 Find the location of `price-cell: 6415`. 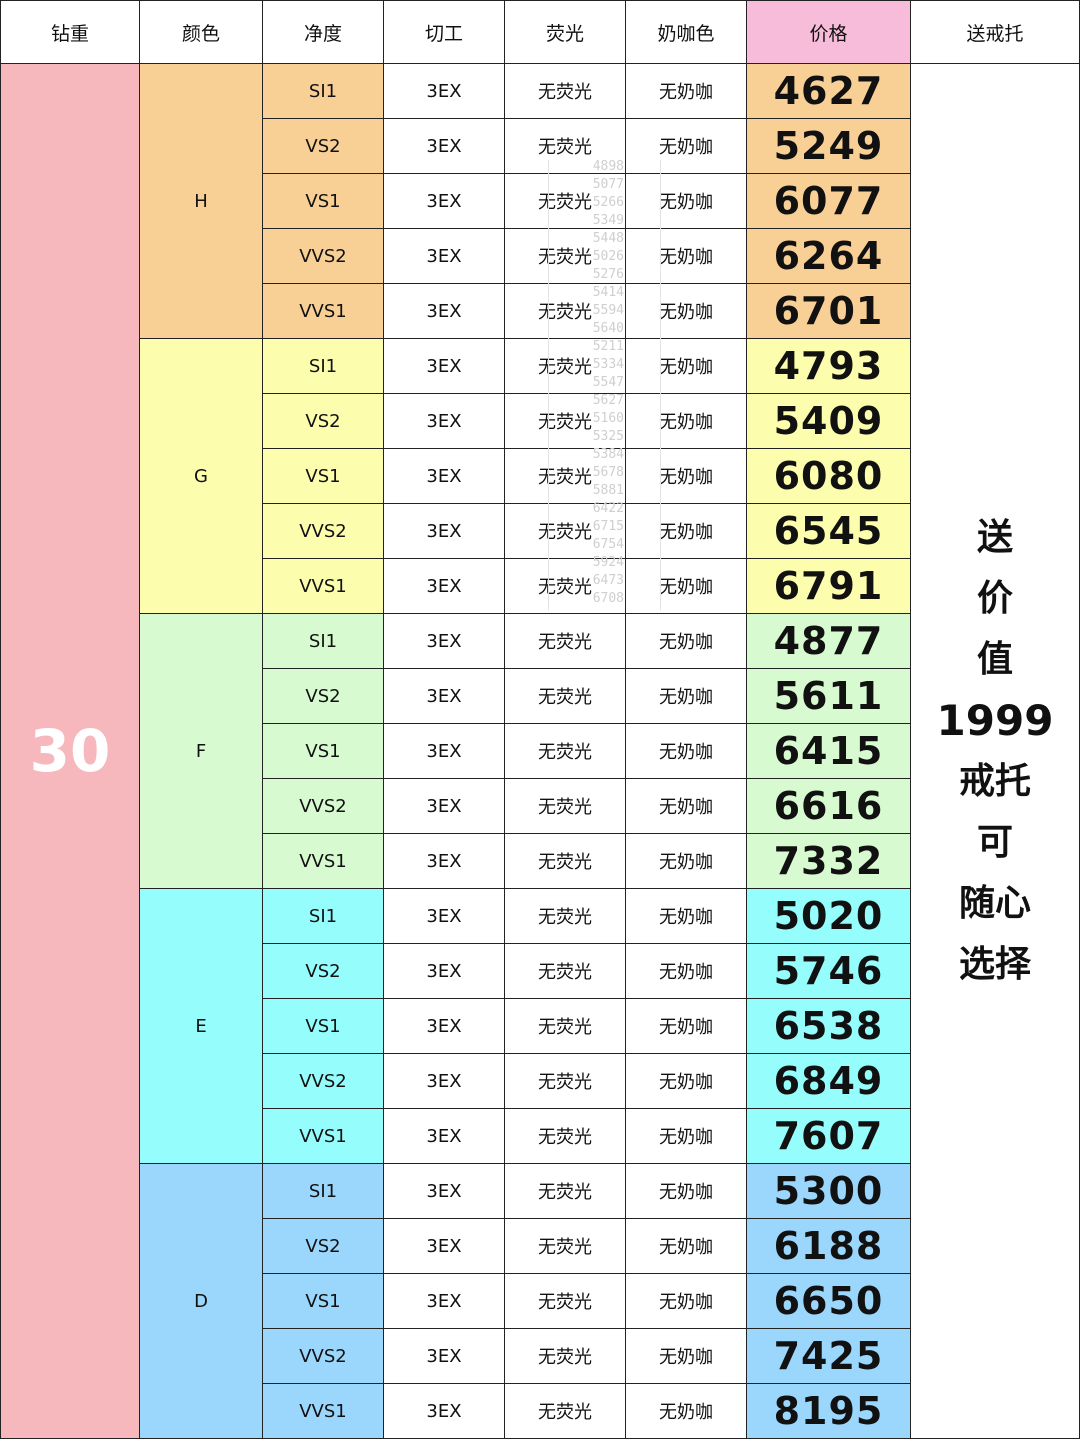

price-cell: 6415 is located at coordinates (829, 751).